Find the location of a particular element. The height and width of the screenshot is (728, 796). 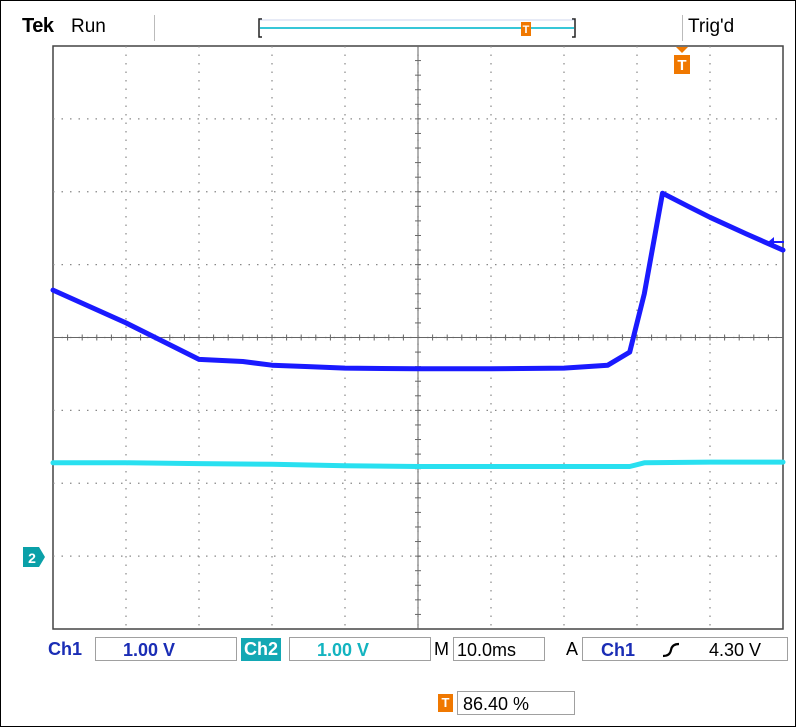

trigger-source: Ch1 is located at coordinates (618, 650).